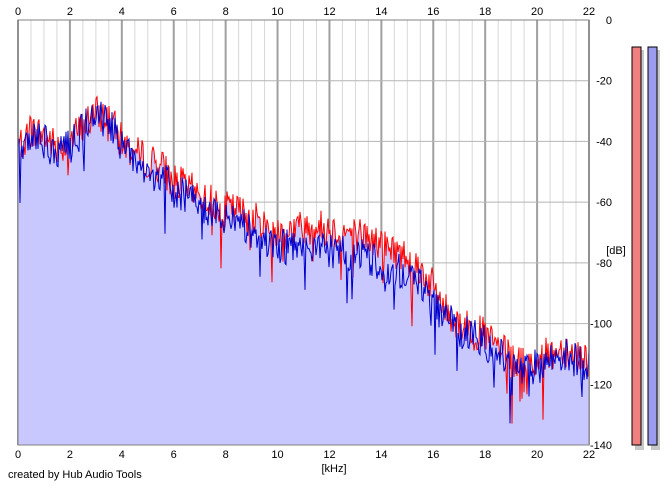 The image size is (672, 486). Describe the element at coordinates (381, 455) in the screenshot. I see `x-tick-label-bottom: 14` at that location.